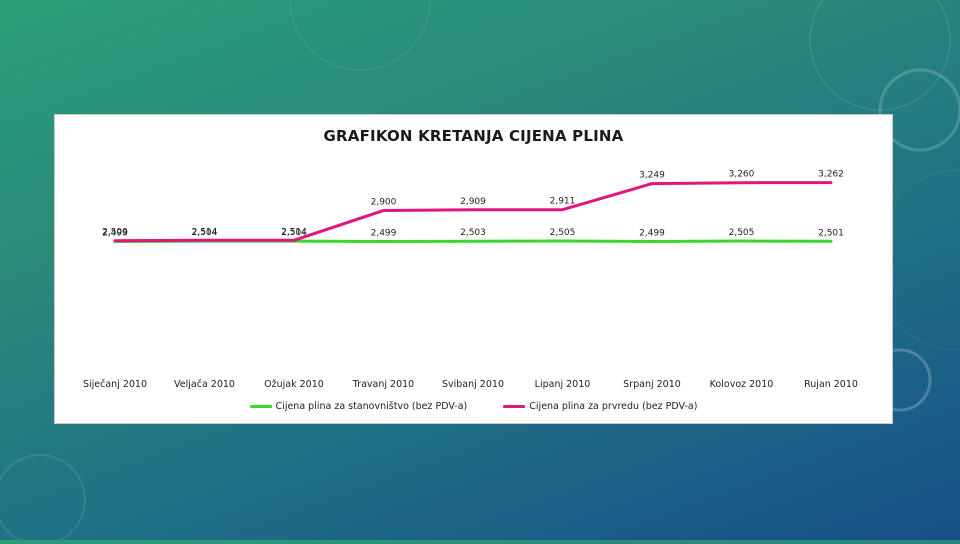  What do you see at coordinates (294, 384) in the screenshot?
I see `x-tick-label: Ožujak 2010` at bounding box center [294, 384].